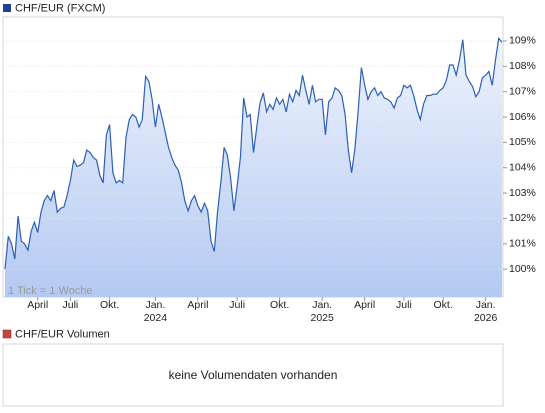  Describe the element at coordinates (522, 269) in the screenshot. I see `y-tick-label: 100%` at that location.